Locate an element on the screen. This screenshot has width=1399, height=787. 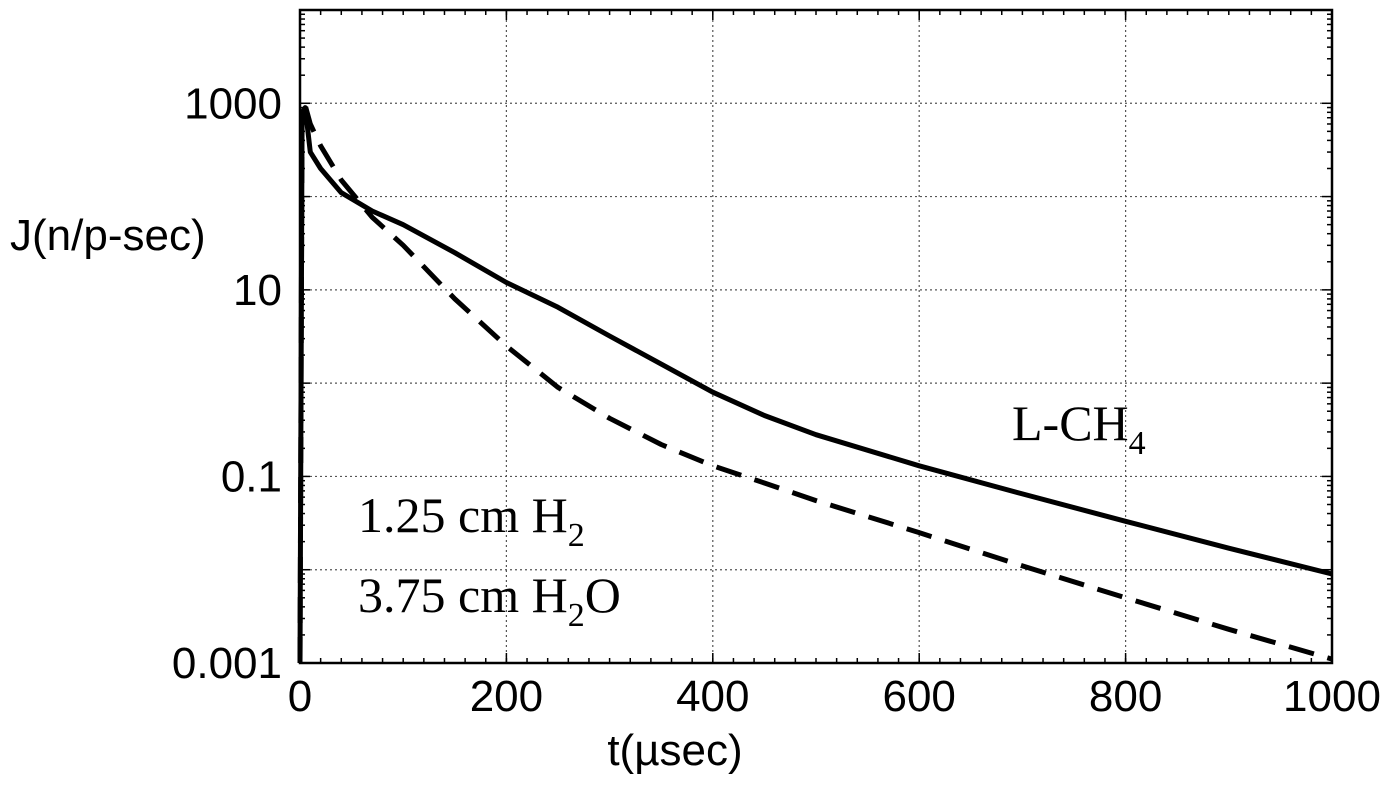
y-tick-label: 1000 is located at coordinates (233, 103).